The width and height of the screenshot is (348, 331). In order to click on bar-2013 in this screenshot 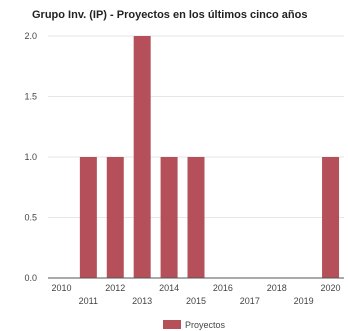, I will do `click(142, 157)`.